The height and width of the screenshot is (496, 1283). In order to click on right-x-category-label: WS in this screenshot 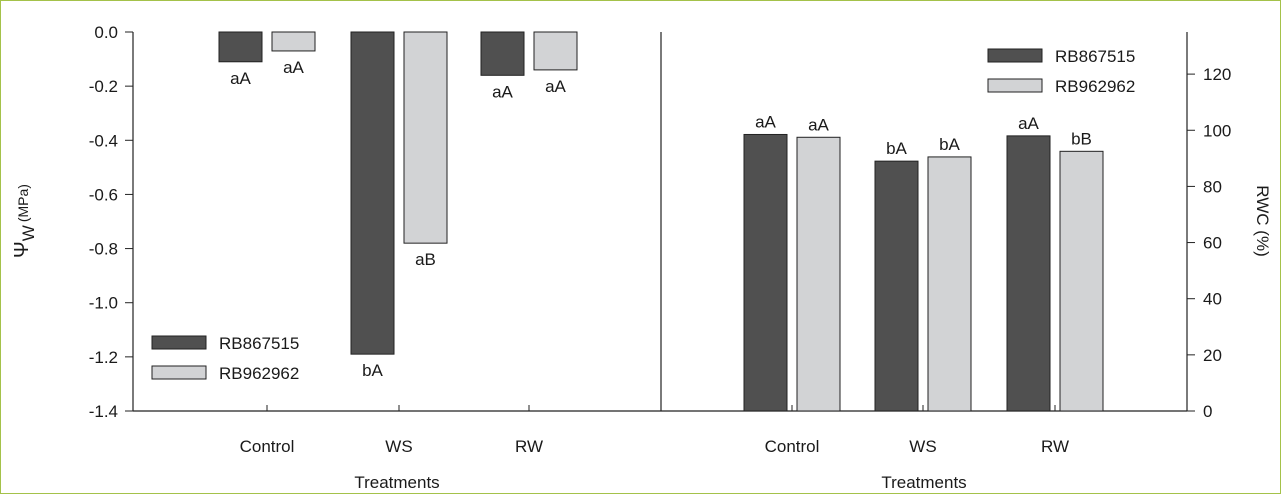, I will do `click(922, 446)`.